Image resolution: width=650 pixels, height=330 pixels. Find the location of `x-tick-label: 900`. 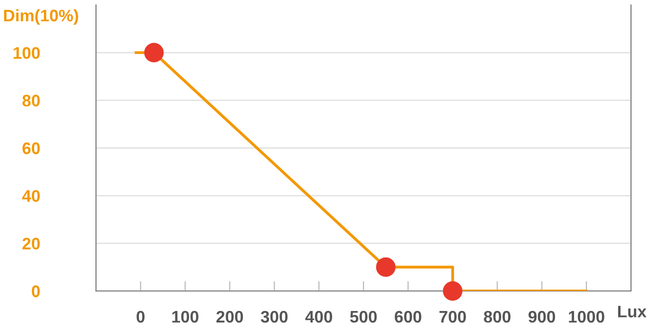

x-tick-label: 900 is located at coordinates (542, 316).